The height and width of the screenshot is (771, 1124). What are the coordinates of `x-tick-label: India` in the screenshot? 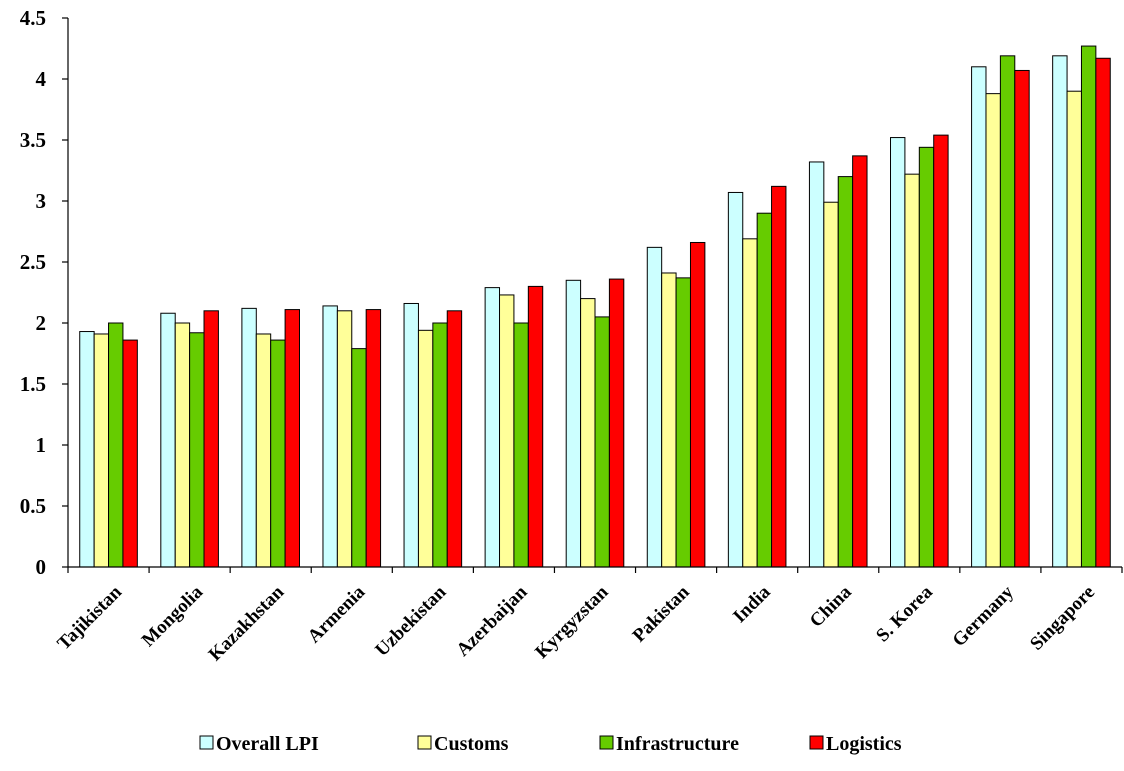 It's located at (752, 604).